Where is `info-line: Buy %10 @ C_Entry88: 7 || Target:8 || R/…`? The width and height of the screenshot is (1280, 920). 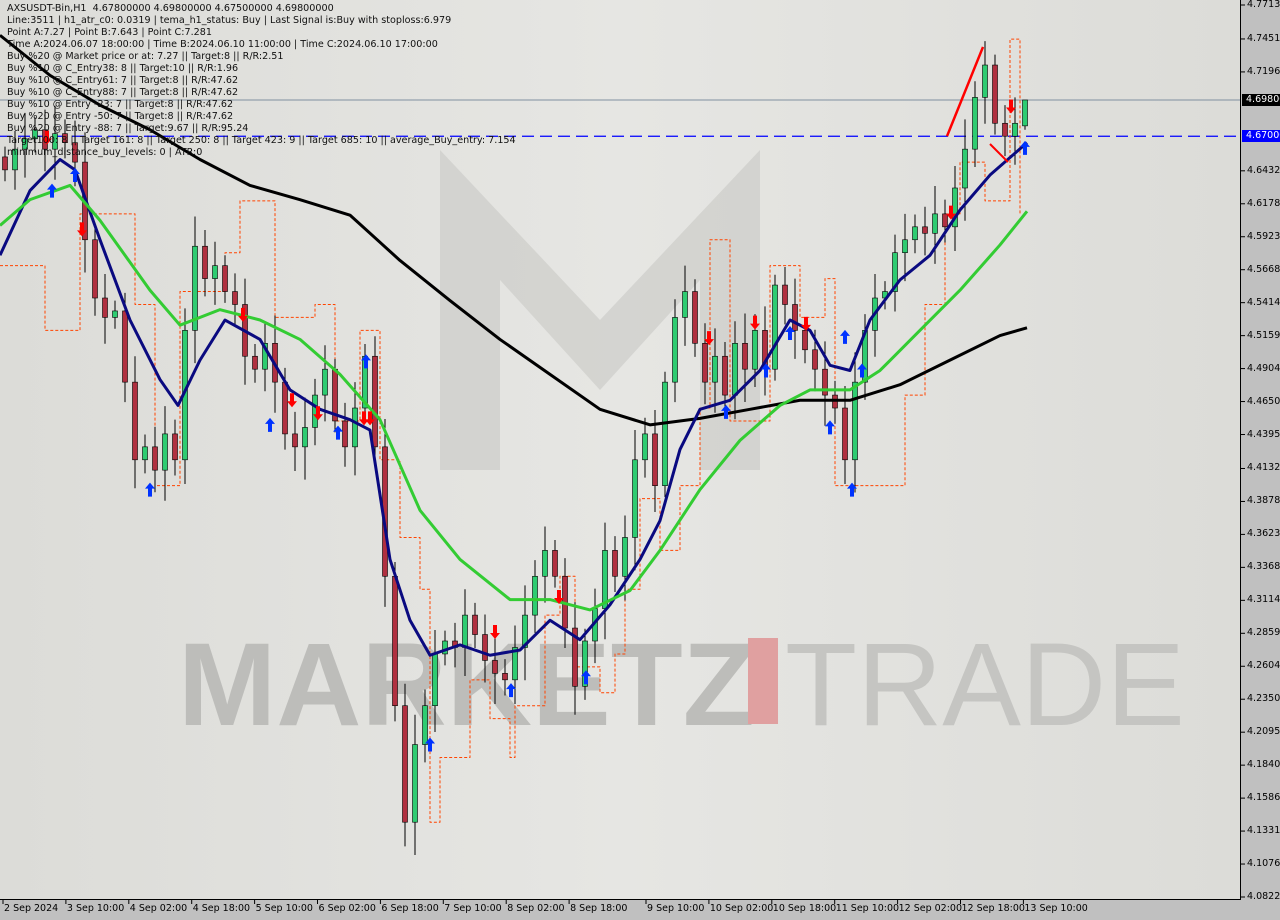 info-line: Buy %10 @ C_Entry88: 7 || Target:8 || R/… is located at coordinates (123, 92).